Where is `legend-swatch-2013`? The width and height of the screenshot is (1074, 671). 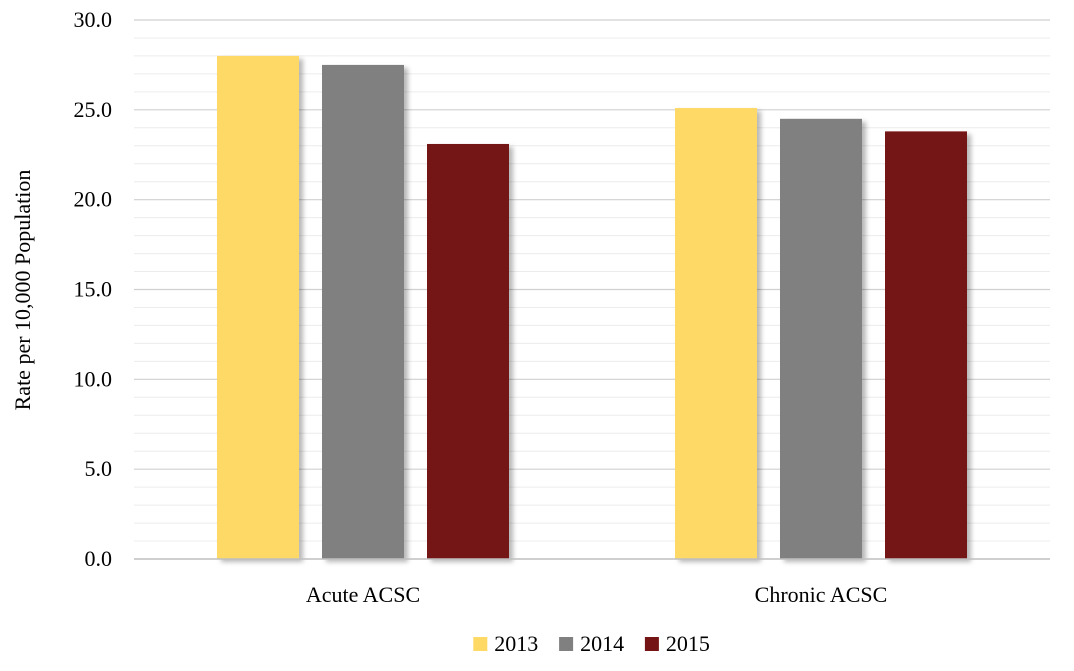 legend-swatch-2013 is located at coordinates (480, 644).